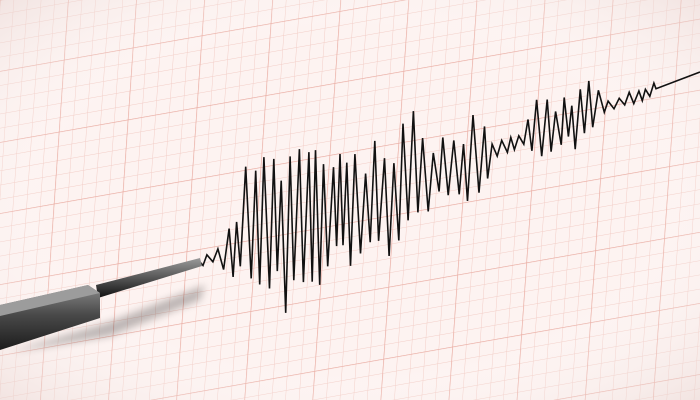  I want to click on seismograph-stylus-icon, so click(102, 305).